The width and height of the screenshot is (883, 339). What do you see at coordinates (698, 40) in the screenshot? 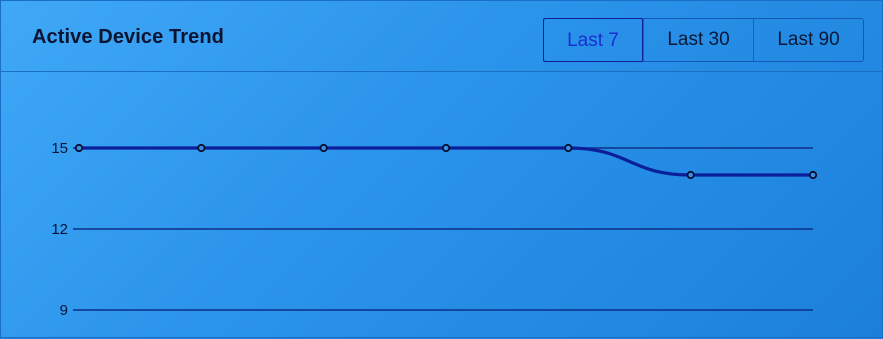
I see `last-30-button: Last 30` at bounding box center [698, 40].